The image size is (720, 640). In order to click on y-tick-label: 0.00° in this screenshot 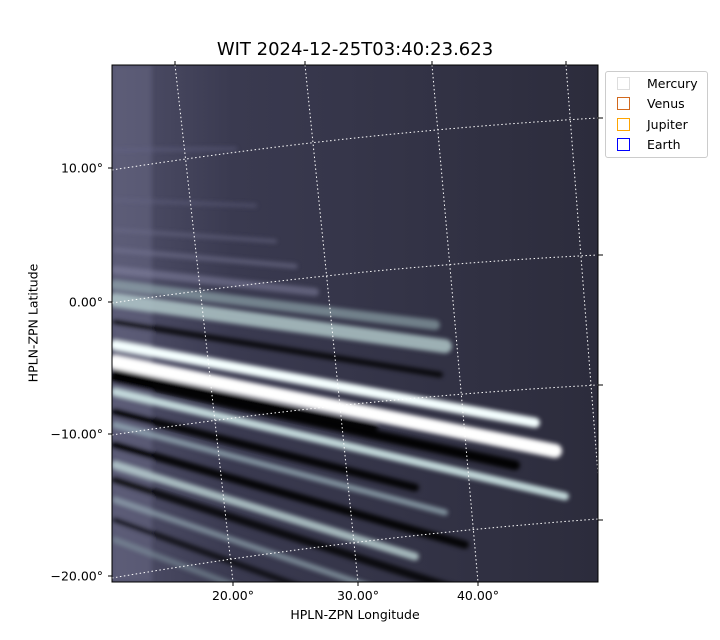, I will do `click(85, 302)`.